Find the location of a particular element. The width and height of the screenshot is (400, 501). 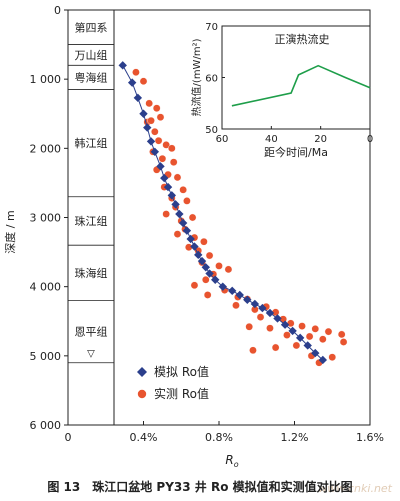

y-tick-label: 1 000 is located at coordinates (46, 79).